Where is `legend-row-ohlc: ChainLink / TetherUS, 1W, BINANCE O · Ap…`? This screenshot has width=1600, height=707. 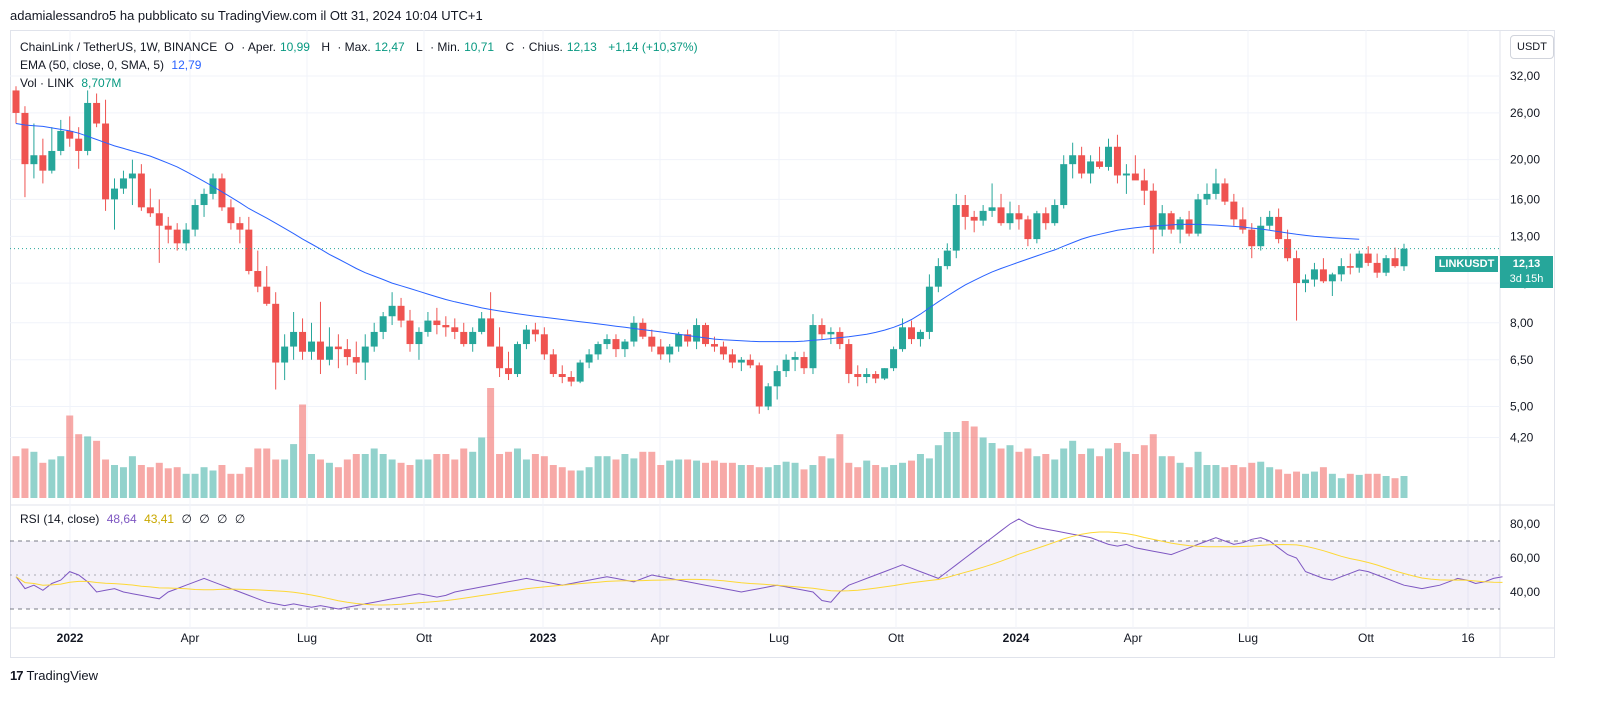 legend-row-ohlc: ChainLink / TetherUS, 1W, BINANCE O · Ap… is located at coordinates (361, 47).